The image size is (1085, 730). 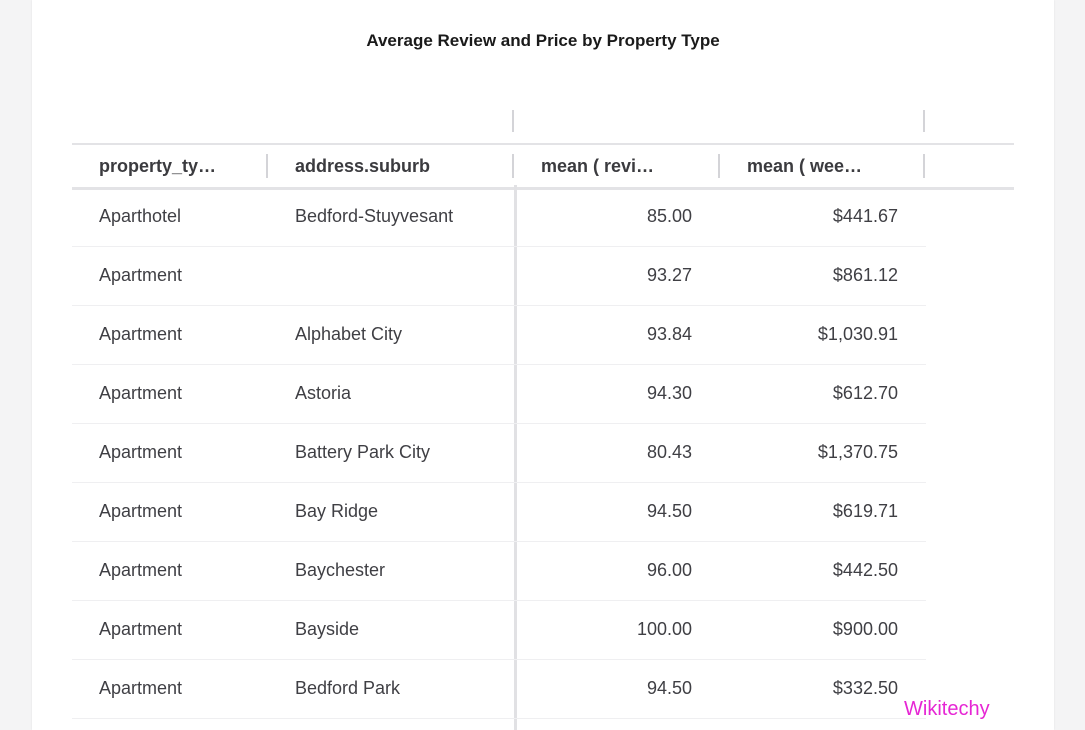 What do you see at coordinates (499, 689) in the screenshot?
I see `table-row: Apartment Bedford Park 94.50 $332.50` at bounding box center [499, 689].